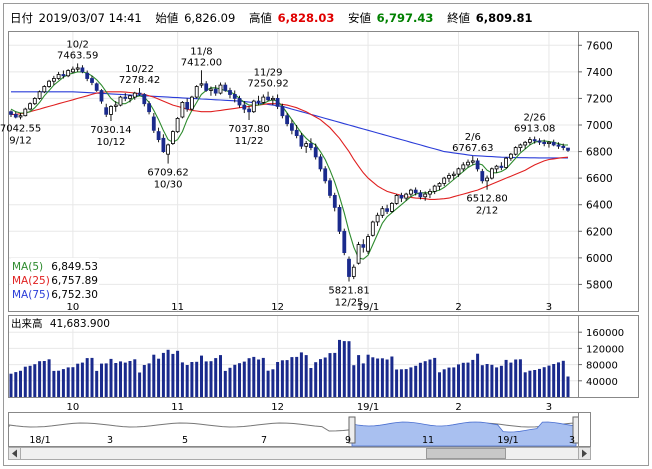  I want to click on annotation-value: 7250.92, so click(267, 84).